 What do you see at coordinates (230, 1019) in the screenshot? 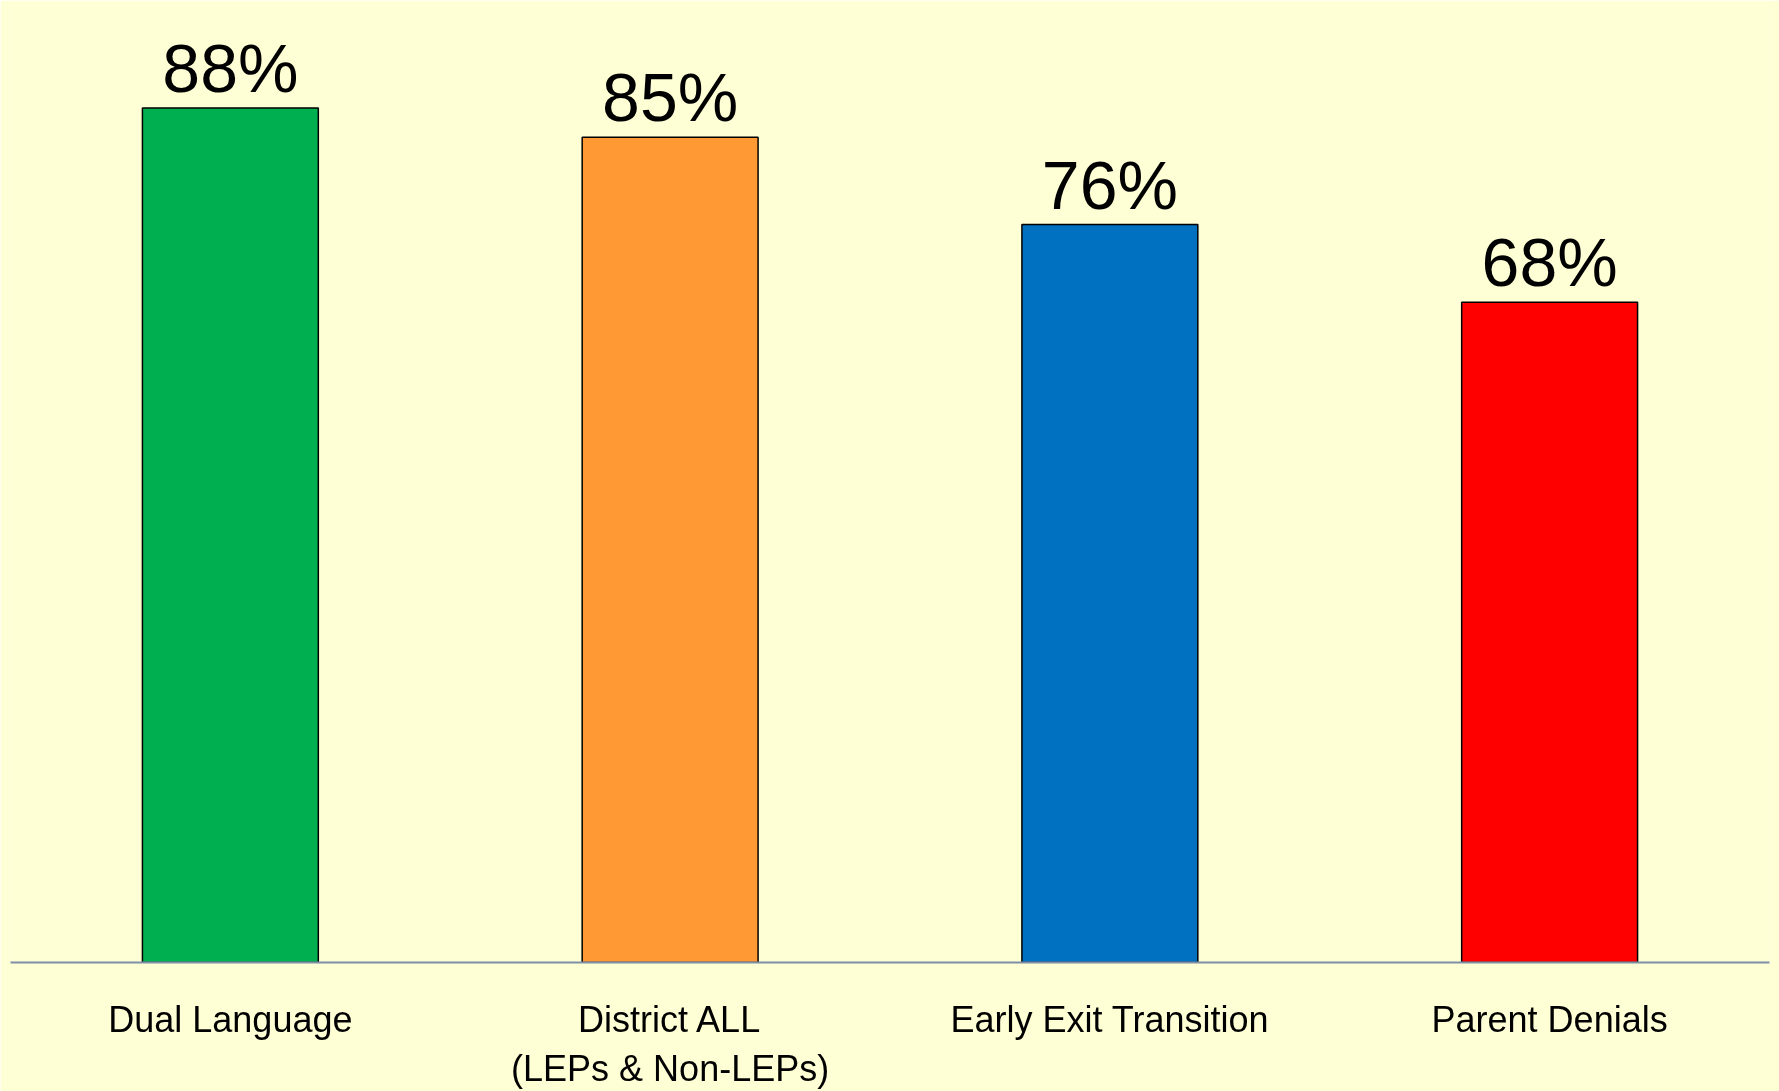
I see `x-tick-label: Dual Language` at bounding box center [230, 1019].